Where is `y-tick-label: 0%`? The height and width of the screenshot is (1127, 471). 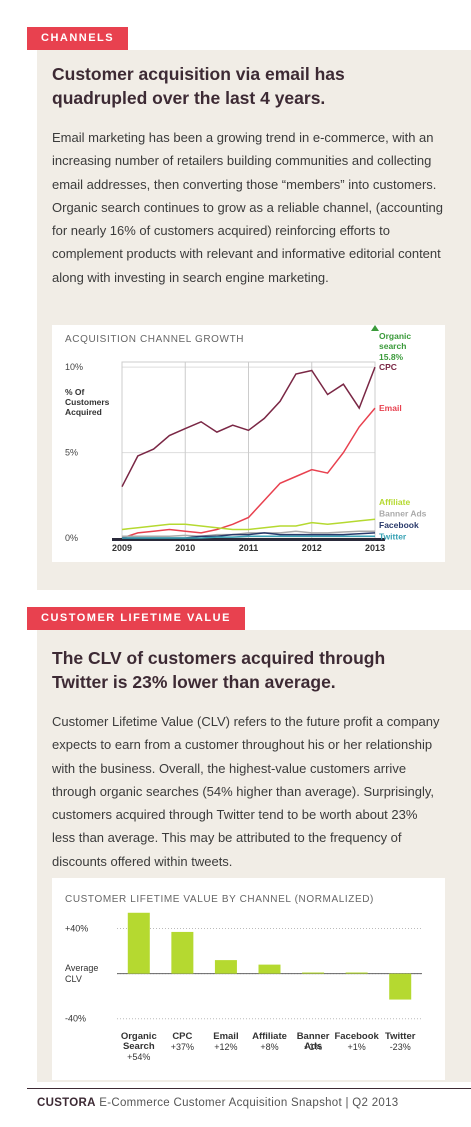 y-tick-label: 0% is located at coordinates (71, 538).